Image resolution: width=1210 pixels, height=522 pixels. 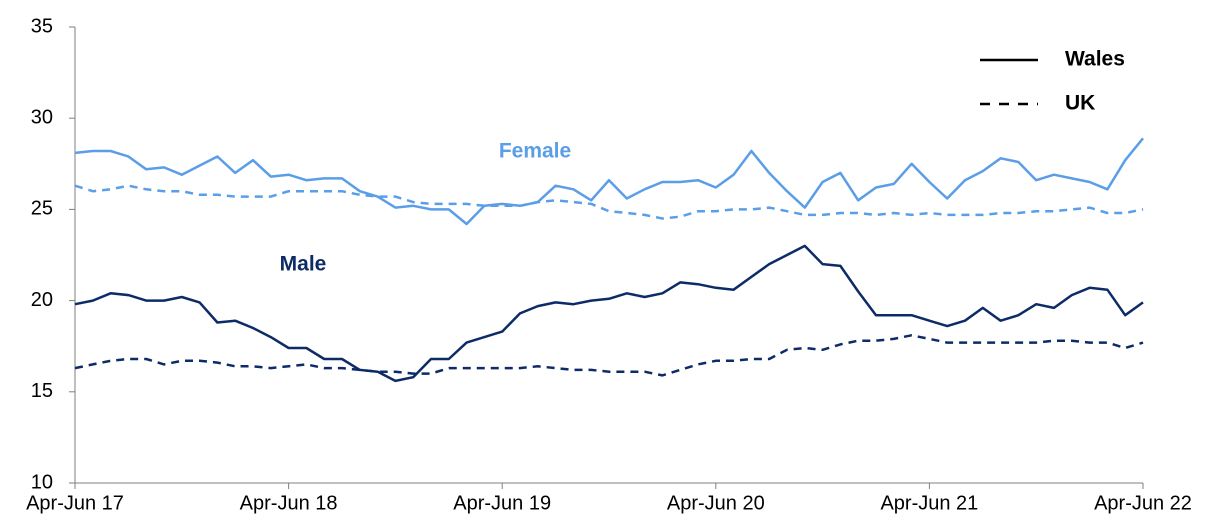 What do you see at coordinates (502, 503) in the screenshot?
I see `x-tick-label: Apr-Jun 19` at bounding box center [502, 503].